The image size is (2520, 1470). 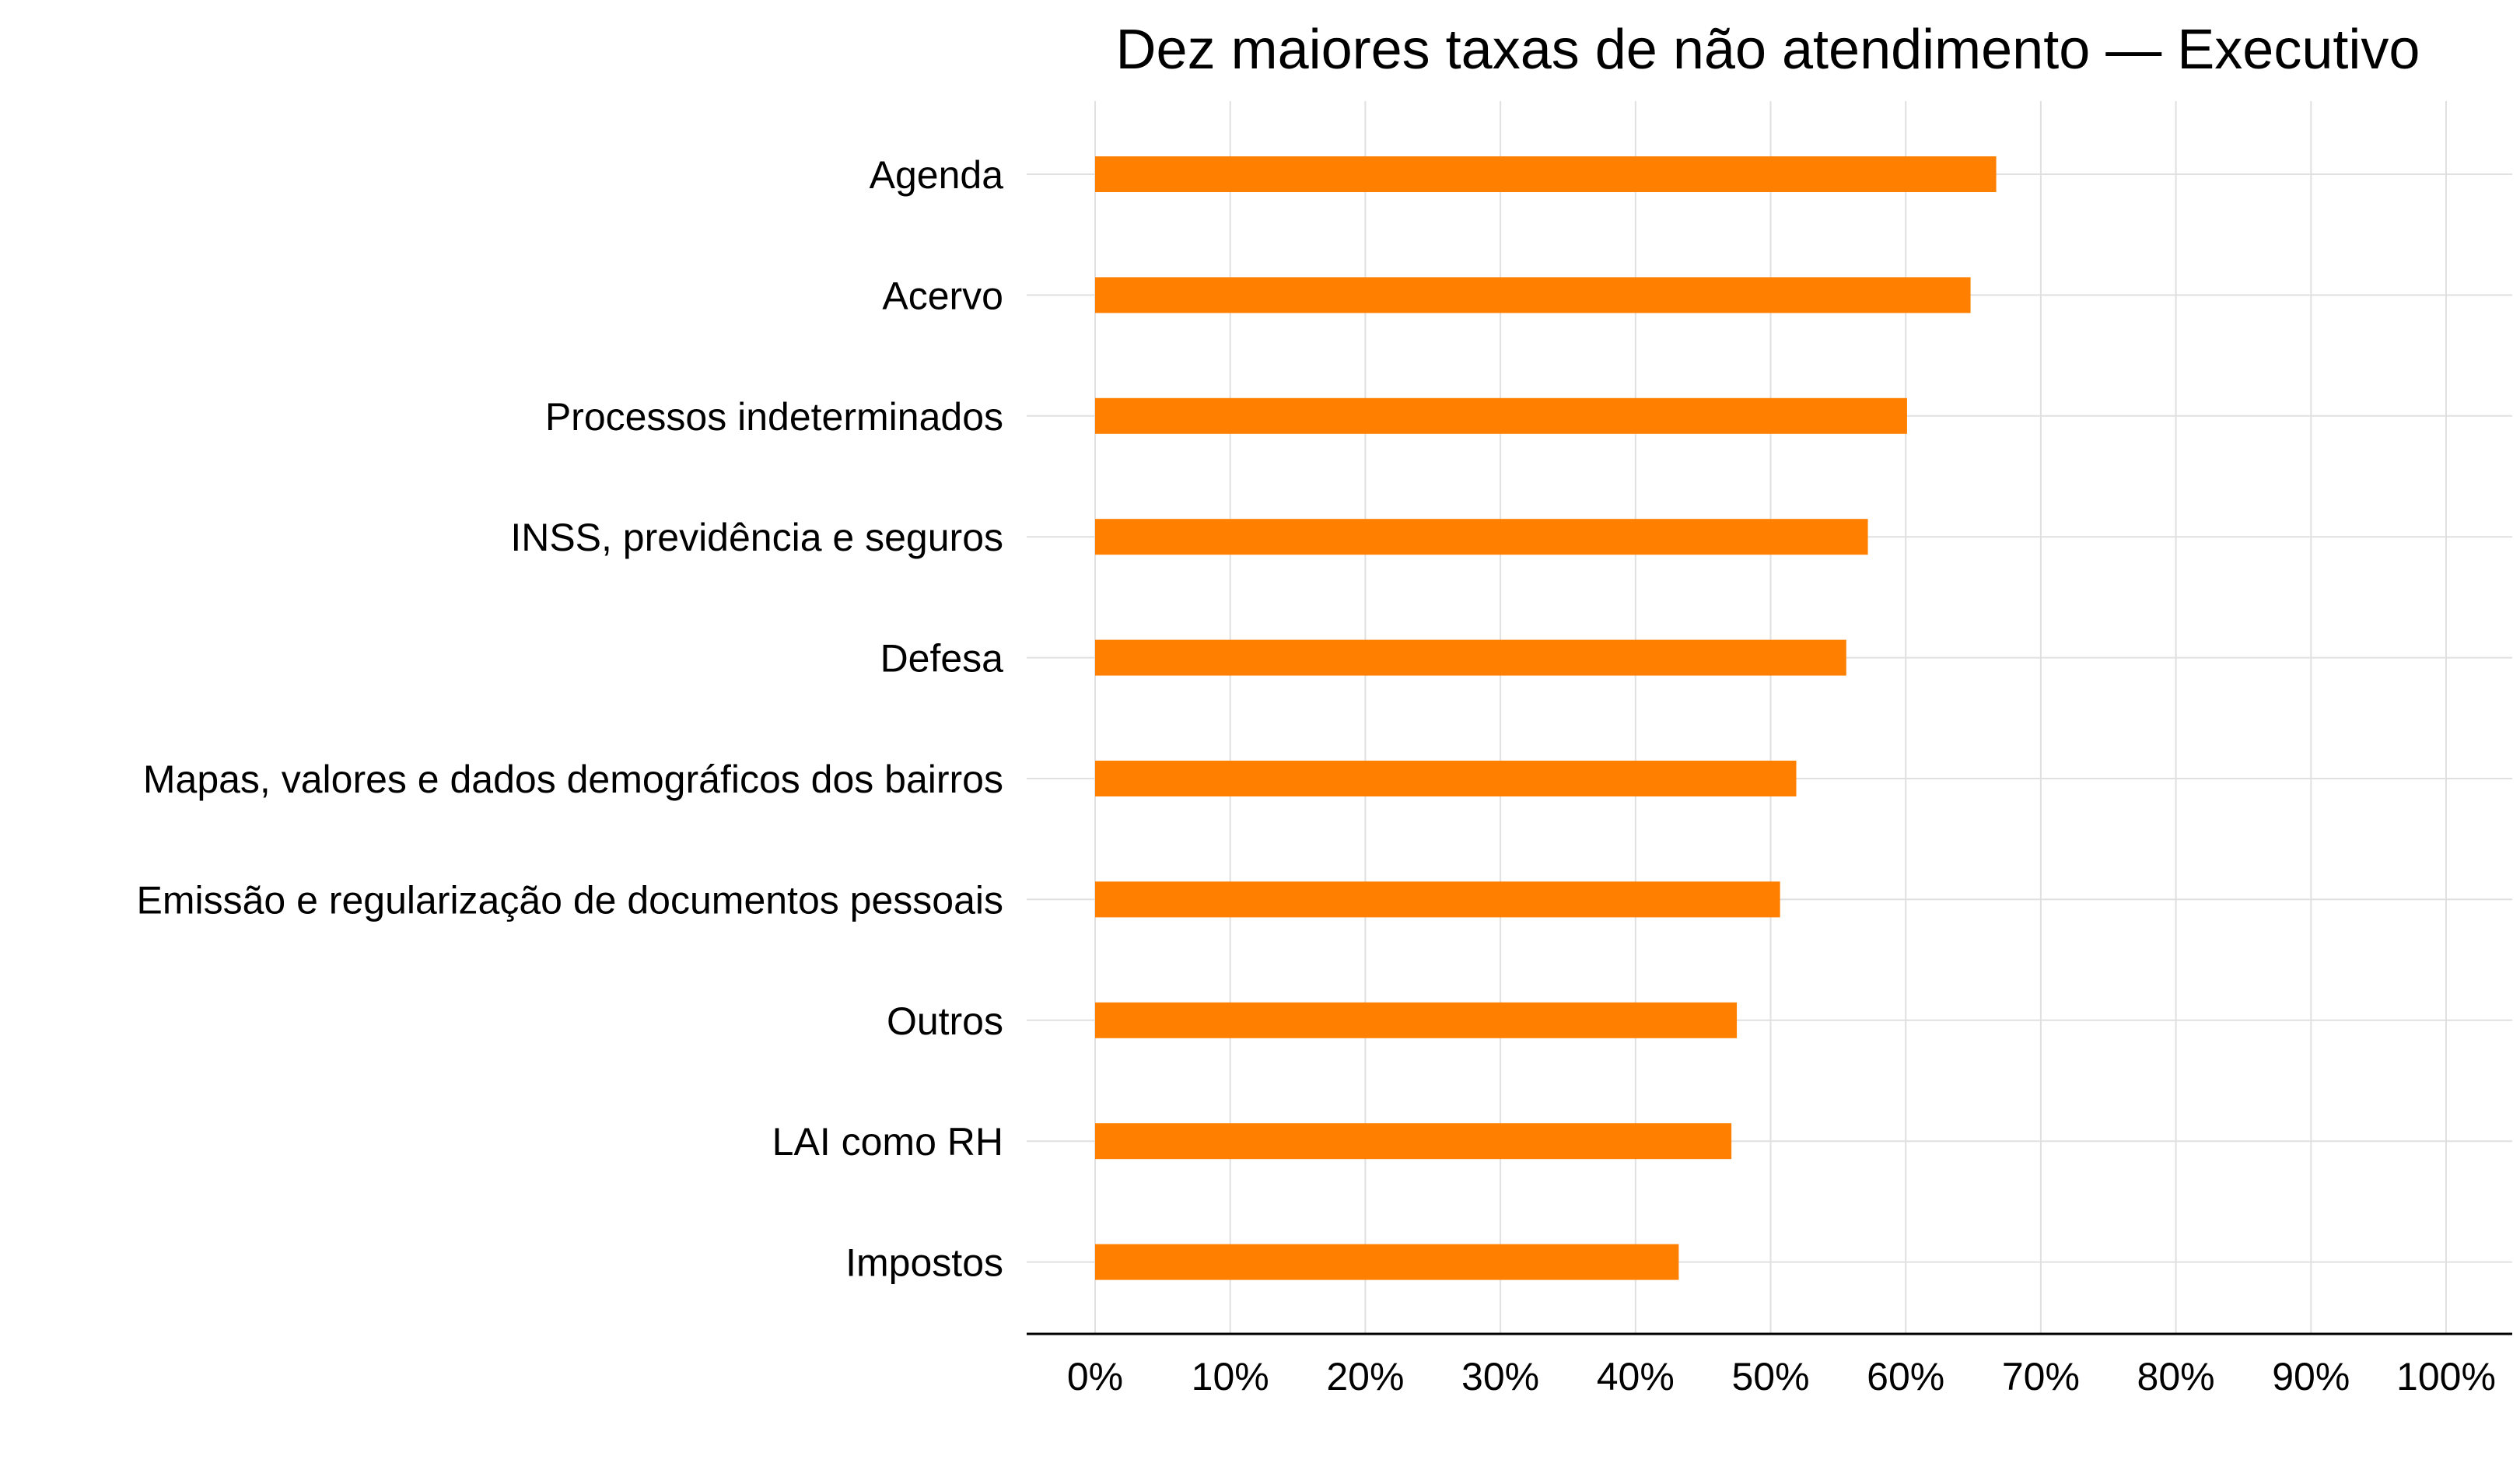 What do you see at coordinates (937, 175) in the screenshot?
I see `category-label: Agenda` at bounding box center [937, 175].